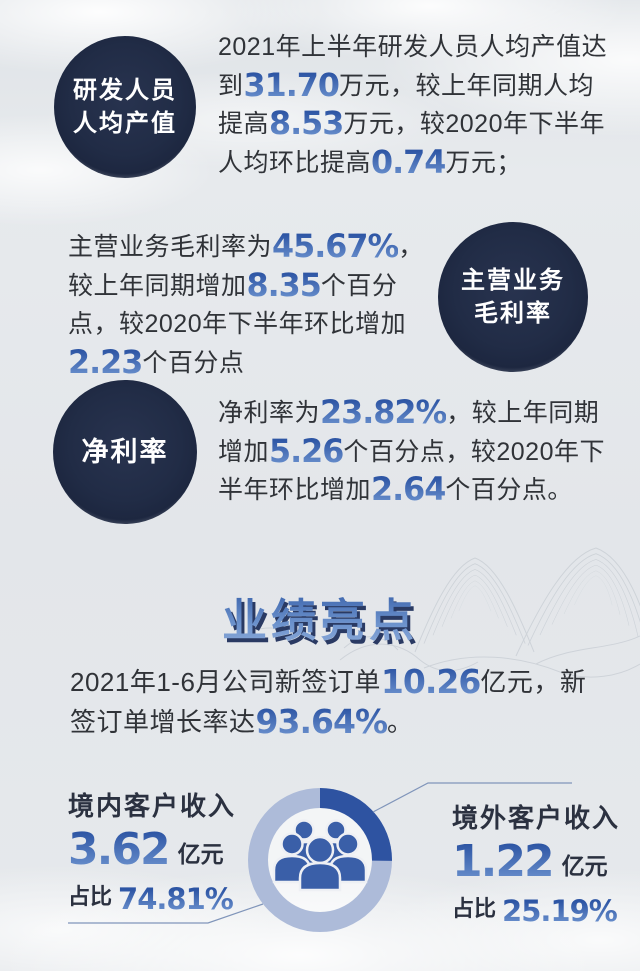  I want to click on body-text: 亿元，新签订单增长率达, so click(328, 702).